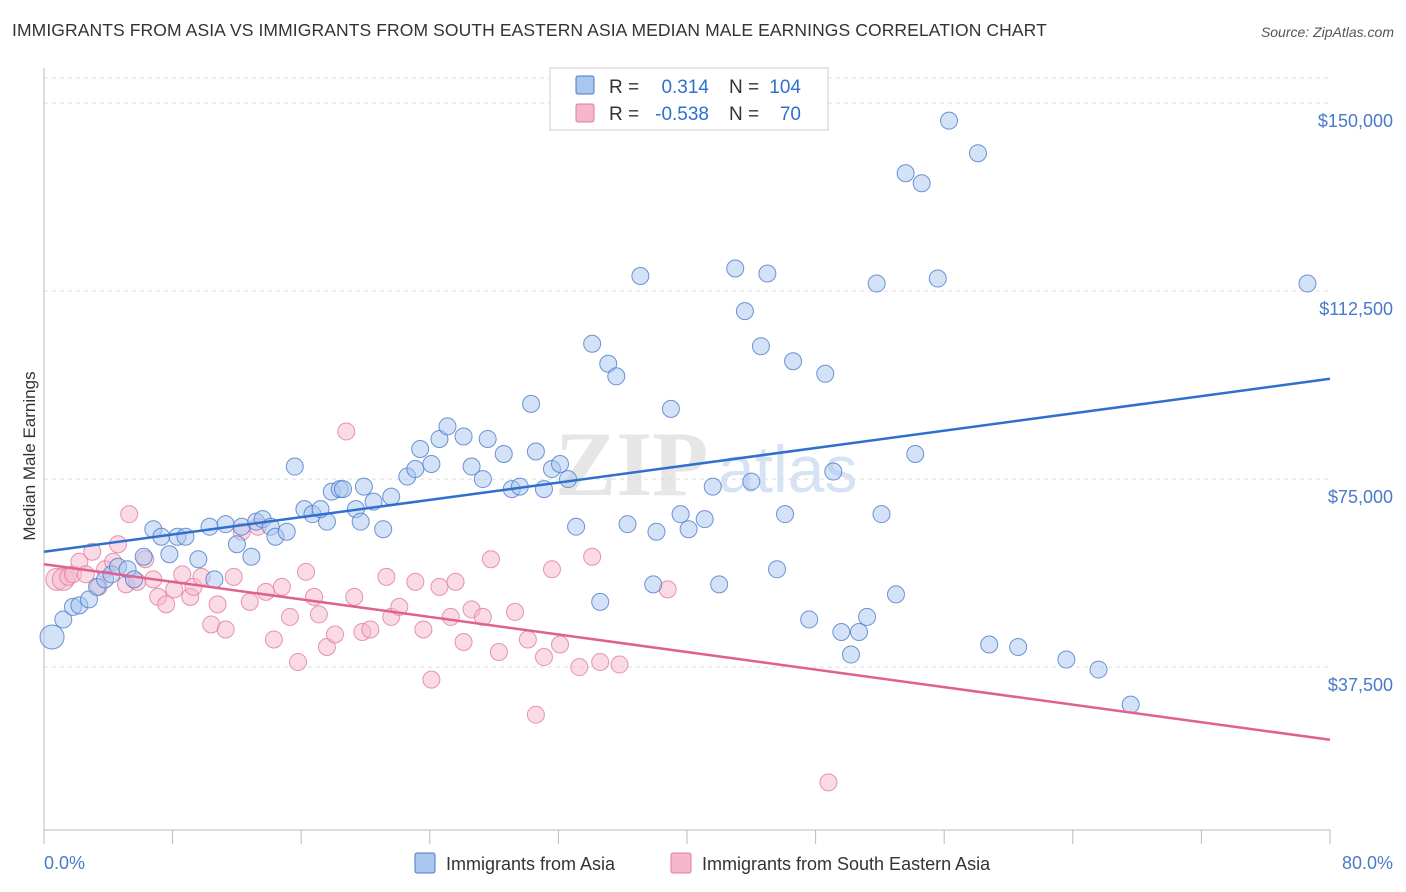 This screenshot has height=892, width=1406. I want to click on legend-swatch-pink, so click(585, 113).